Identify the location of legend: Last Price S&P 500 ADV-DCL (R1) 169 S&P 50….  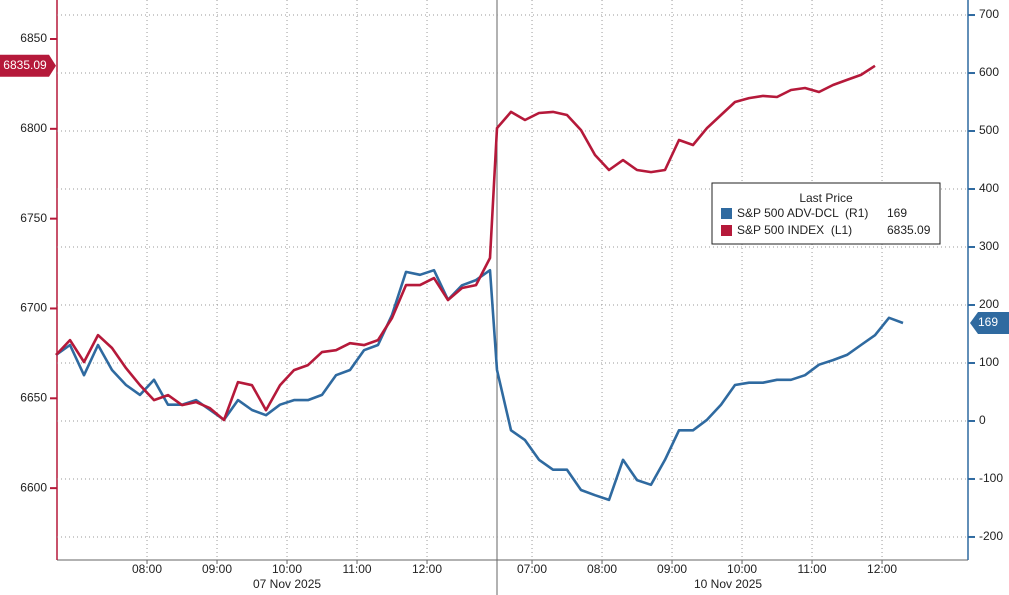
(826, 213).